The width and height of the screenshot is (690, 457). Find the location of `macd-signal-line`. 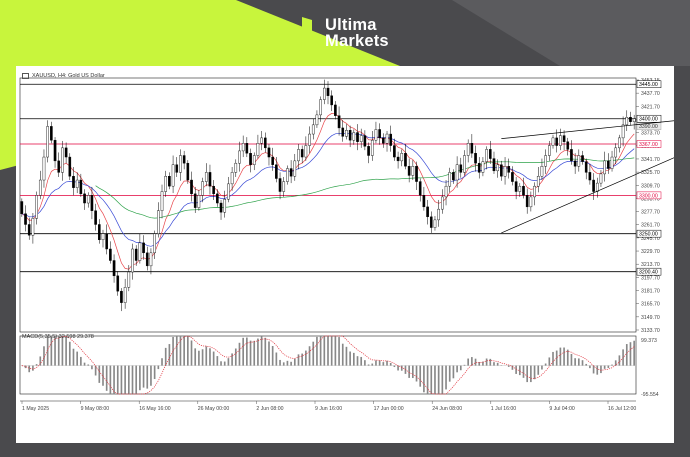

macd-signal-line is located at coordinates (328, 365).